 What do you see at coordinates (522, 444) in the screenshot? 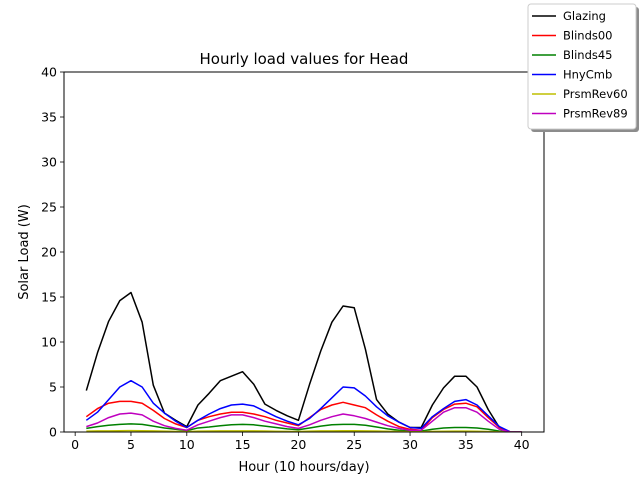
I see `x-tick-label: 40` at bounding box center [522, 444].